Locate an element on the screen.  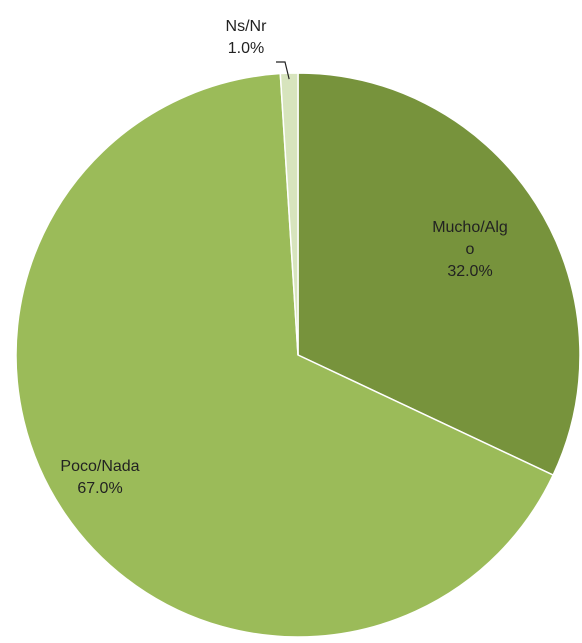
label-value: 1.0% is located at coordinates (246, 48).